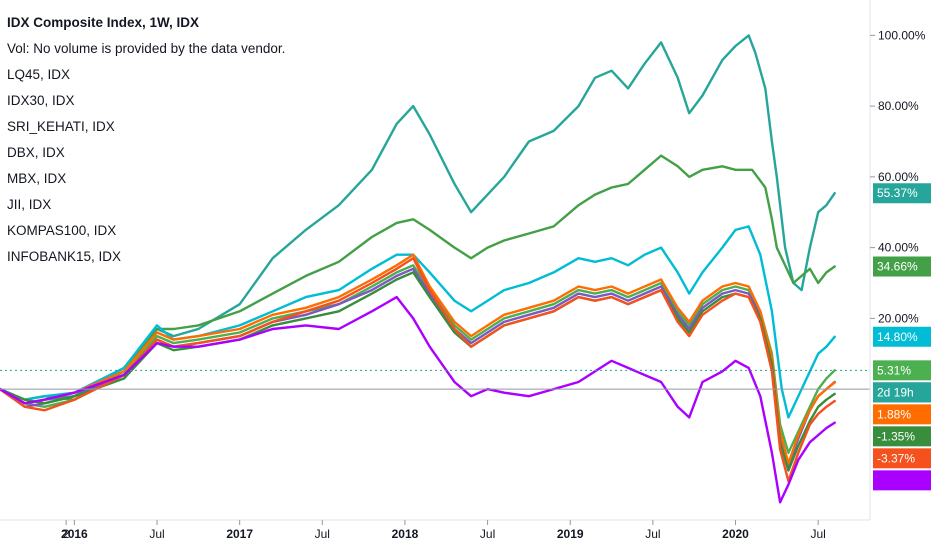  I want to click on x-tick-label: 2016, so click(74, 534).